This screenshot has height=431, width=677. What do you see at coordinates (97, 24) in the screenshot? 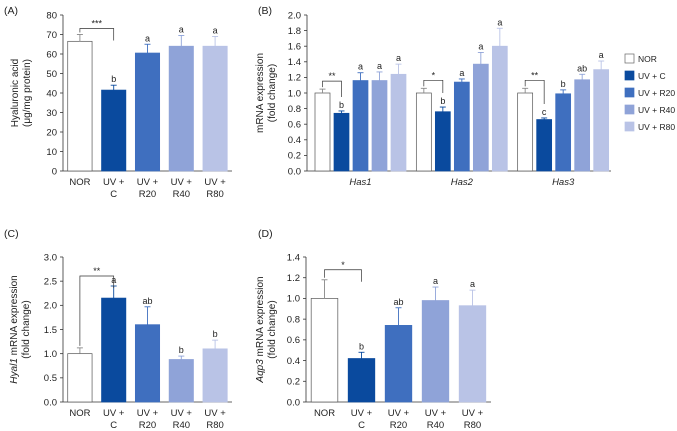
I see `significance-marker: ***` at bounding box center [97, 24].